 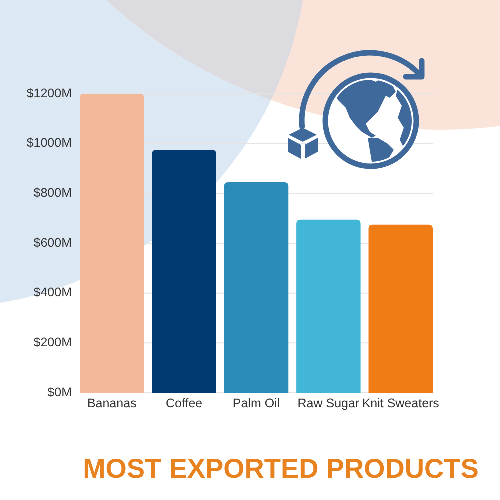 I want to click on y-tick-label: $200M, so click(x=53, y=342).